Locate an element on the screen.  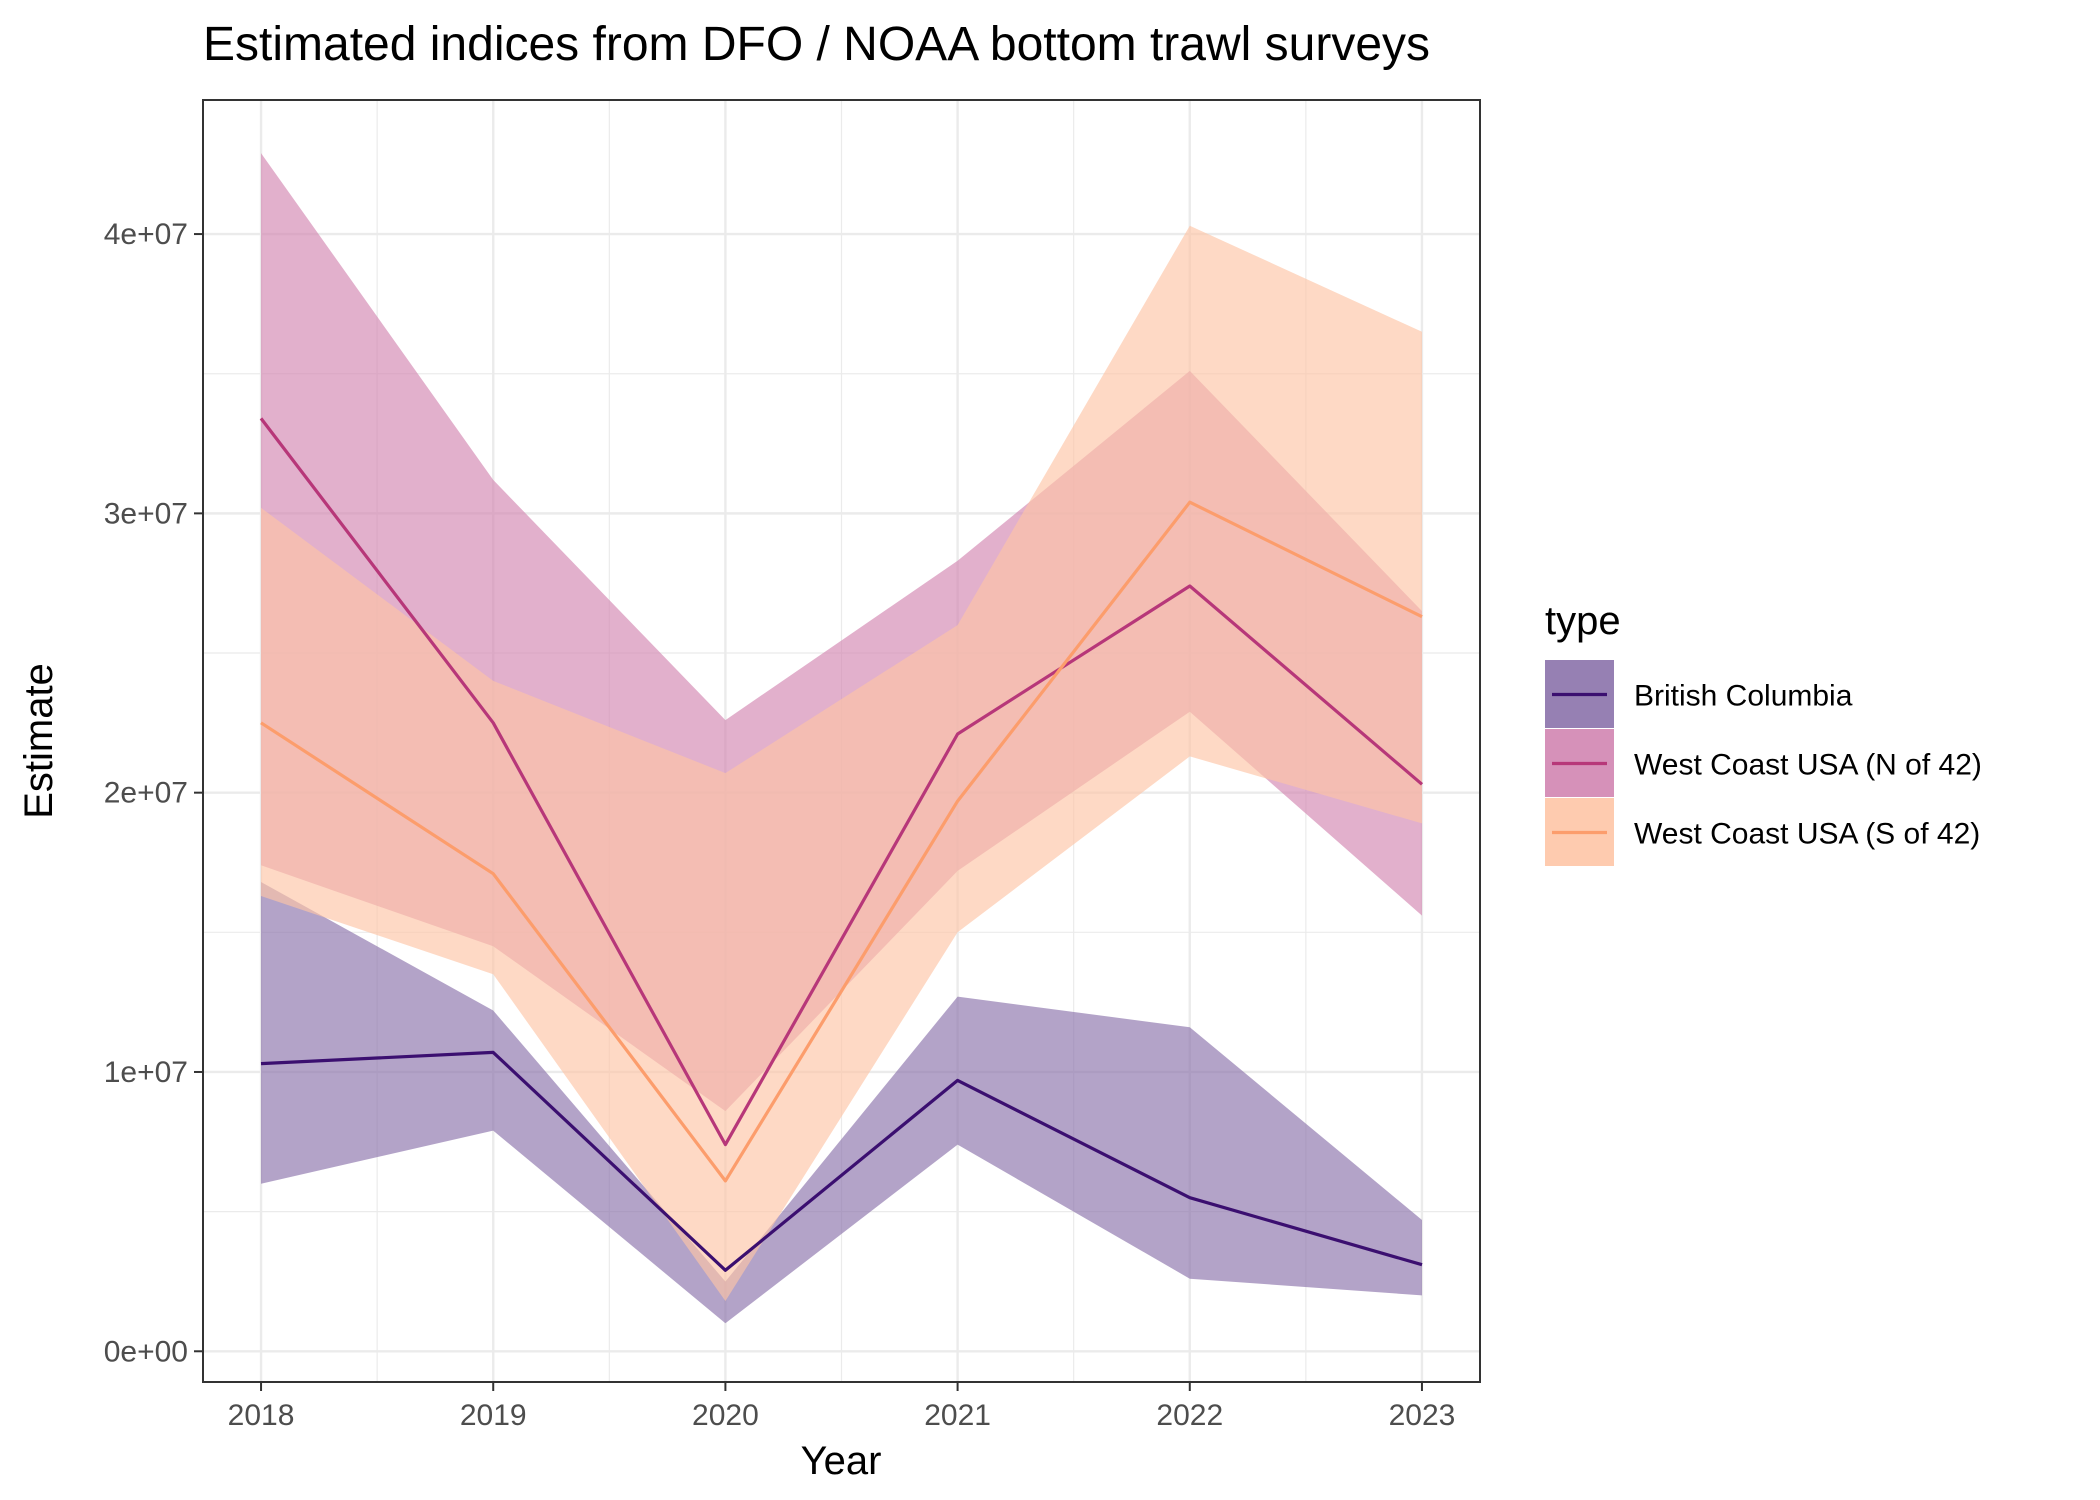
y-tick-label: 2e+07 is located at coordinates (146, 793).